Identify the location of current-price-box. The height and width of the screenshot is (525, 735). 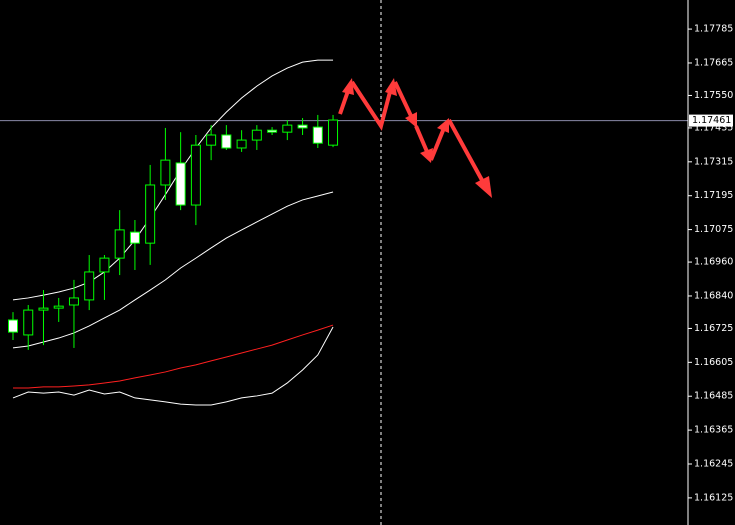
(711, 120).